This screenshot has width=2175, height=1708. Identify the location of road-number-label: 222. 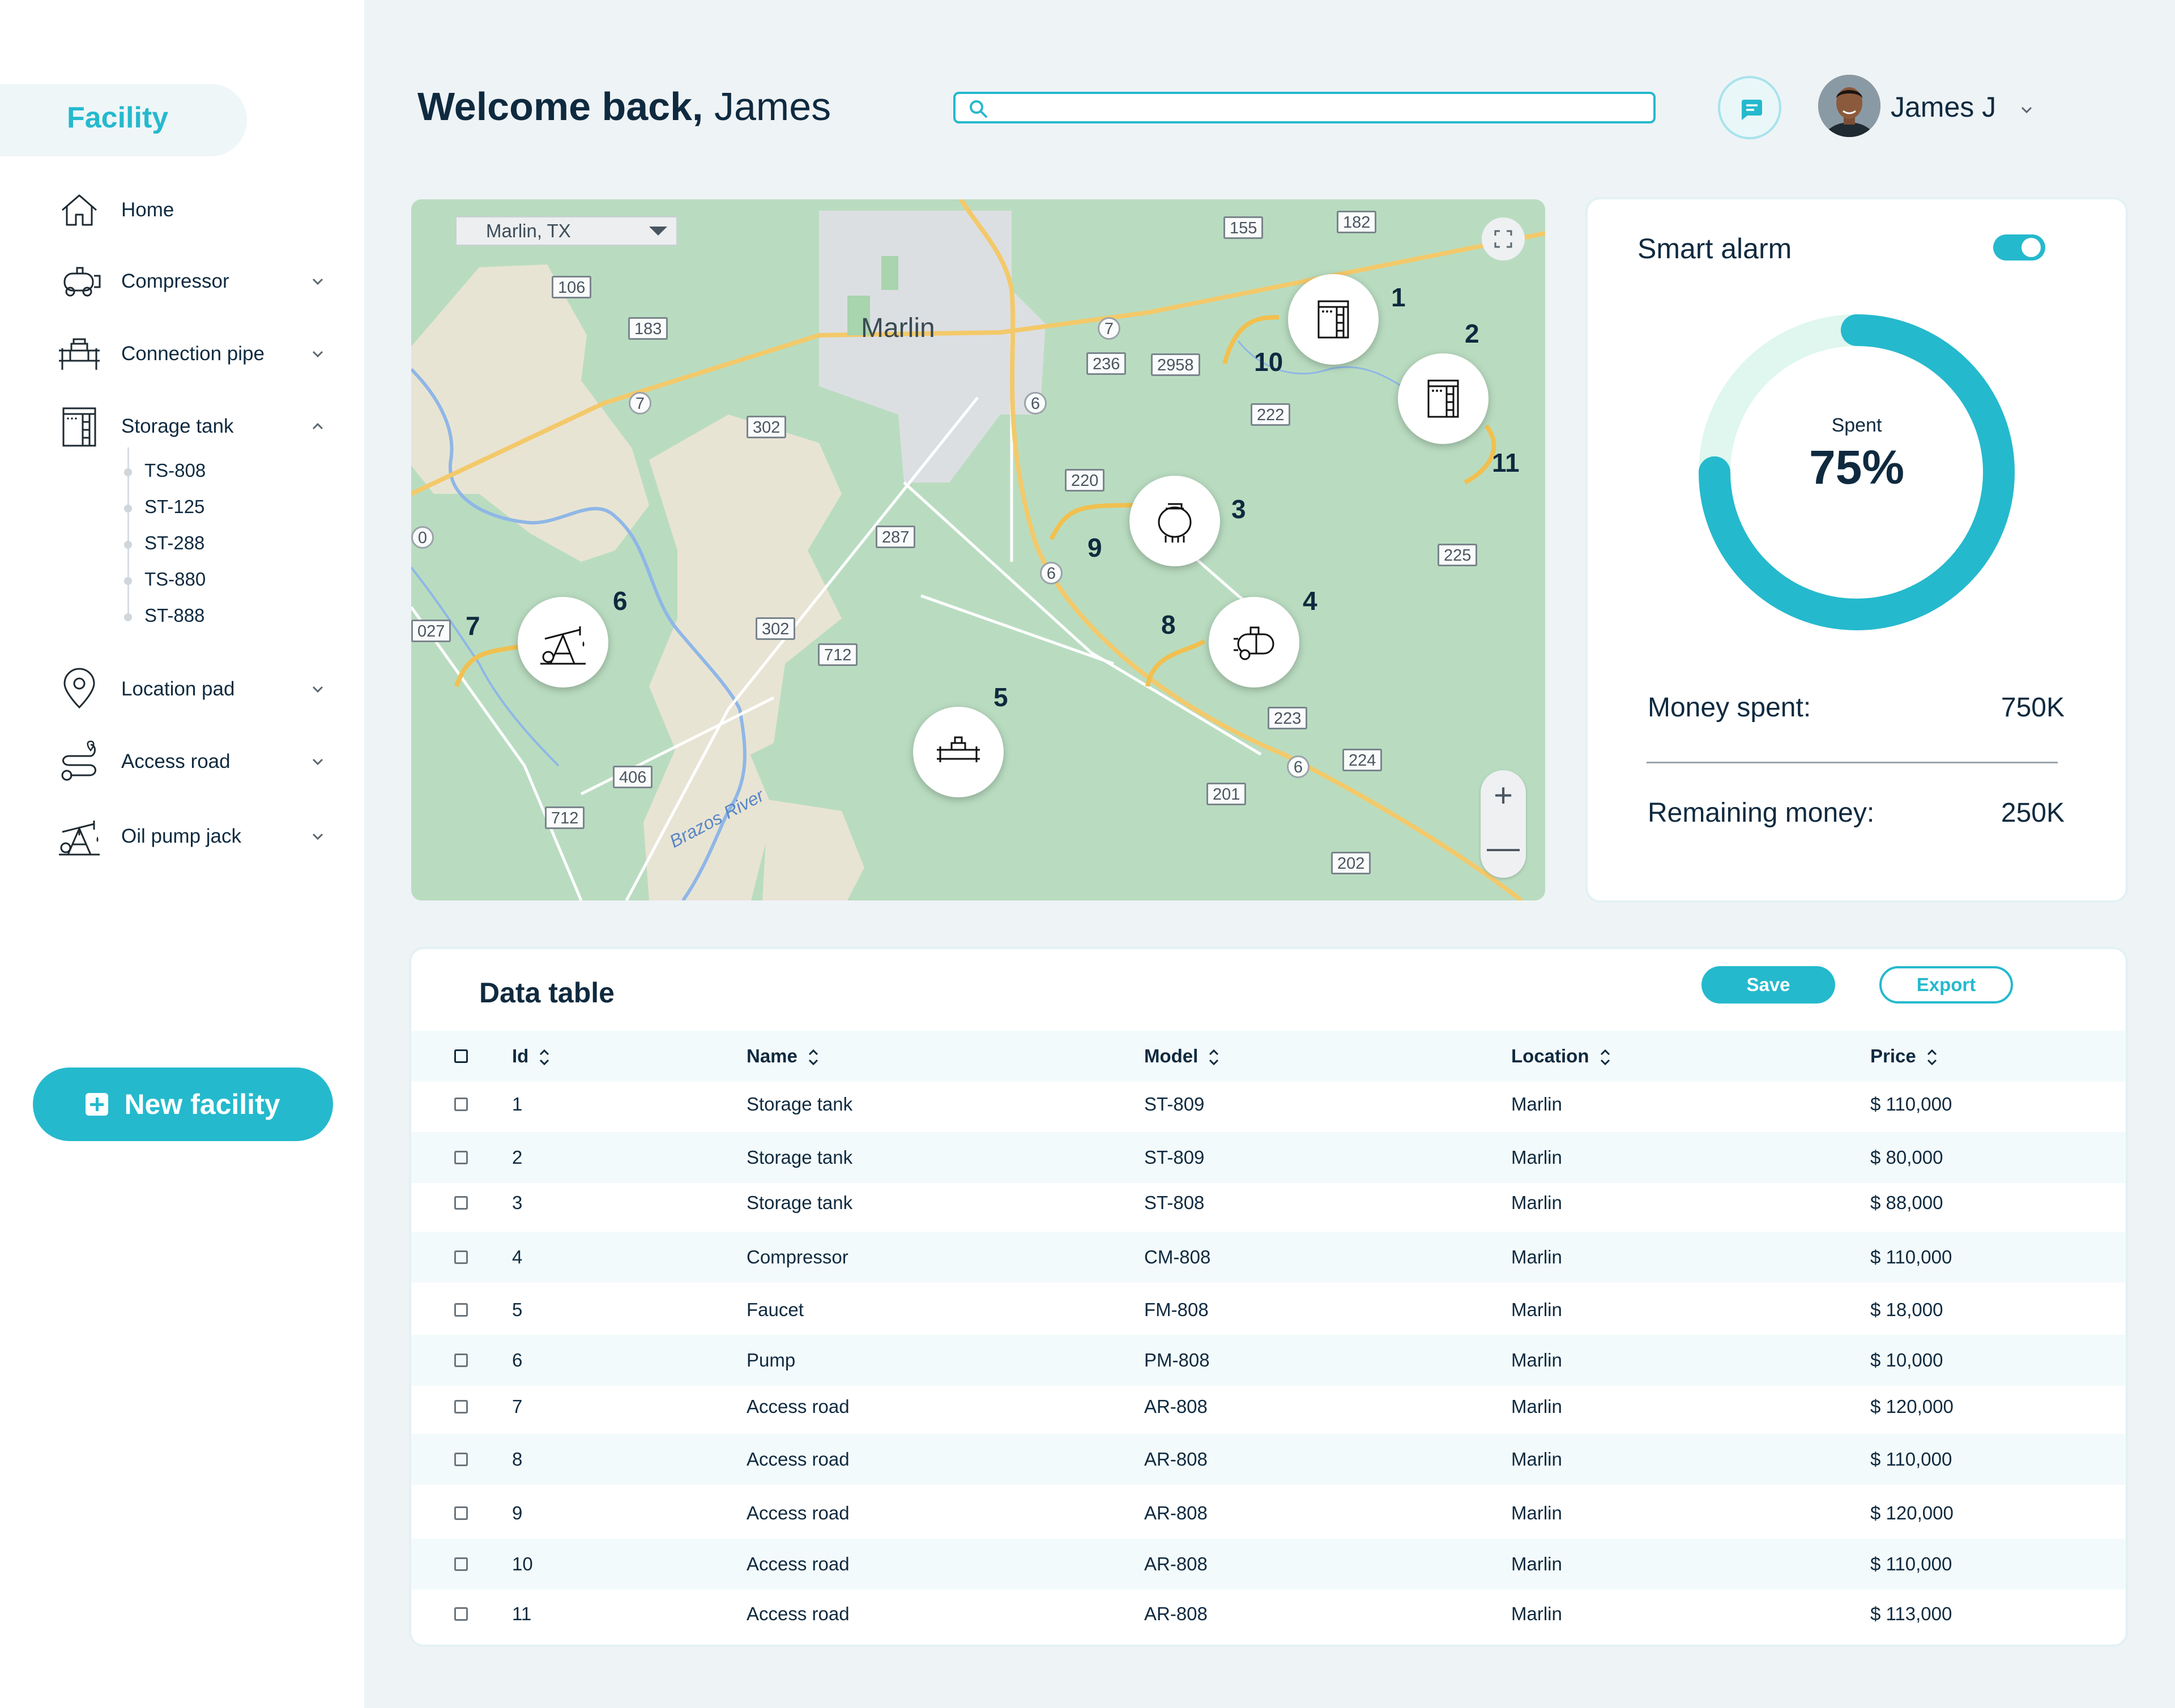
(1271, 414).